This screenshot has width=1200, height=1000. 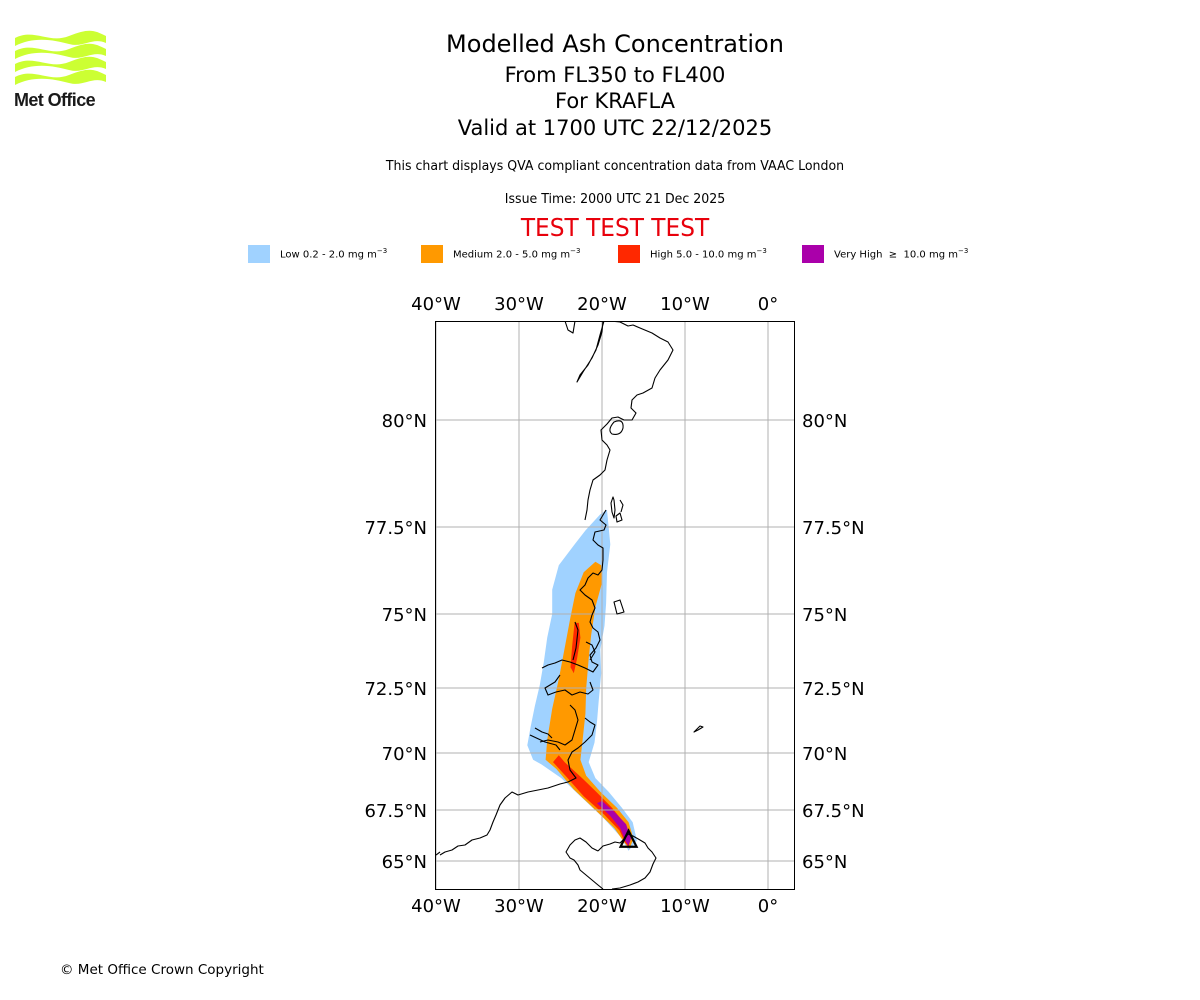 What do you see at coordinates (629, 254) in the screenshot?
I see `legend-swatch-high` at bounding box center [629, 254].